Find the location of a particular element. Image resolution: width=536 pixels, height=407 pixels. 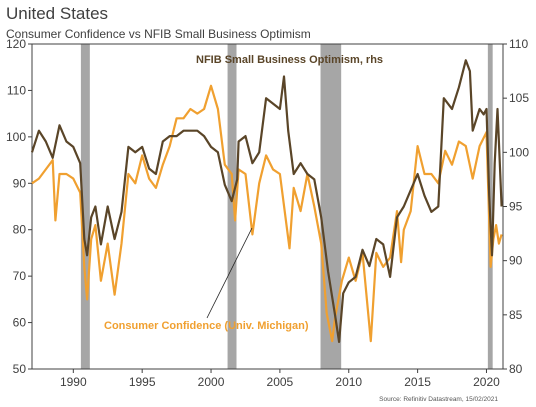

left-tick-label: 110 is located at coordinates (16, 90).